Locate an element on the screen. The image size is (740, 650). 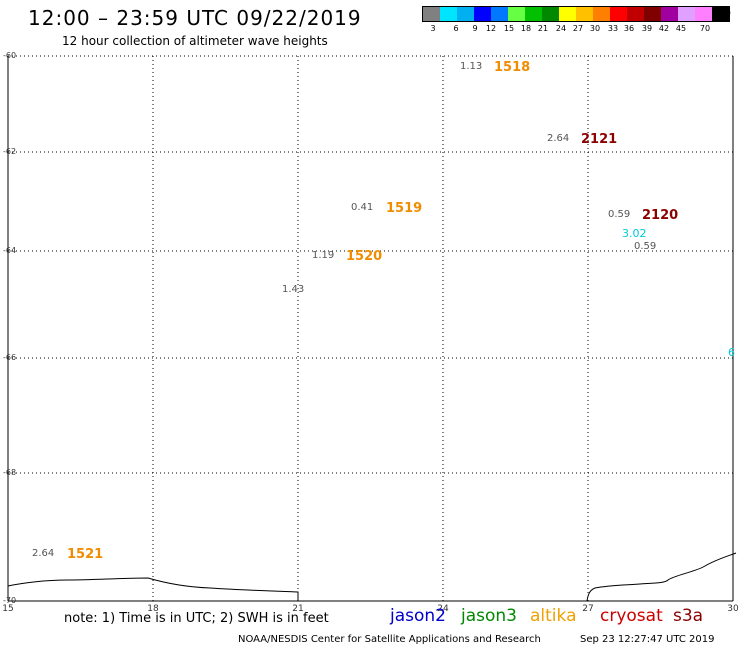
longitude-label: 30 is located at coordinates (733, 609).